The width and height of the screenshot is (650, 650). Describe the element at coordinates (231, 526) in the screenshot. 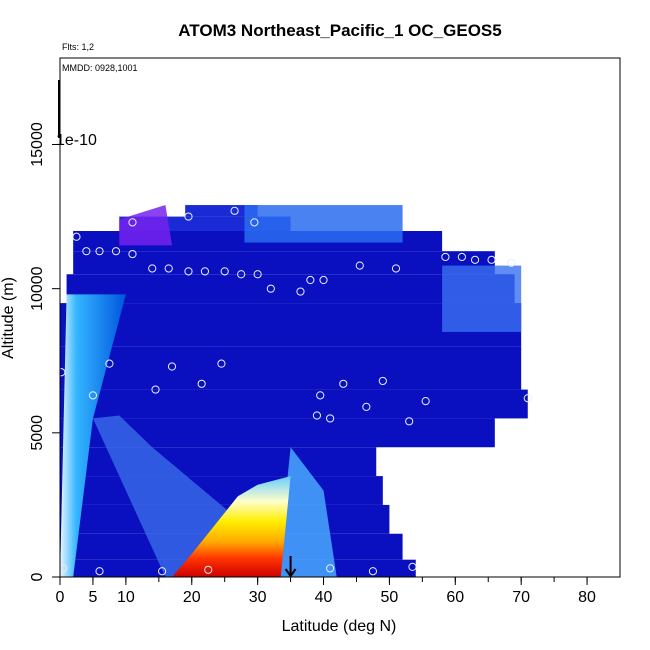

I see `field-high-concentration-plume` at that location.